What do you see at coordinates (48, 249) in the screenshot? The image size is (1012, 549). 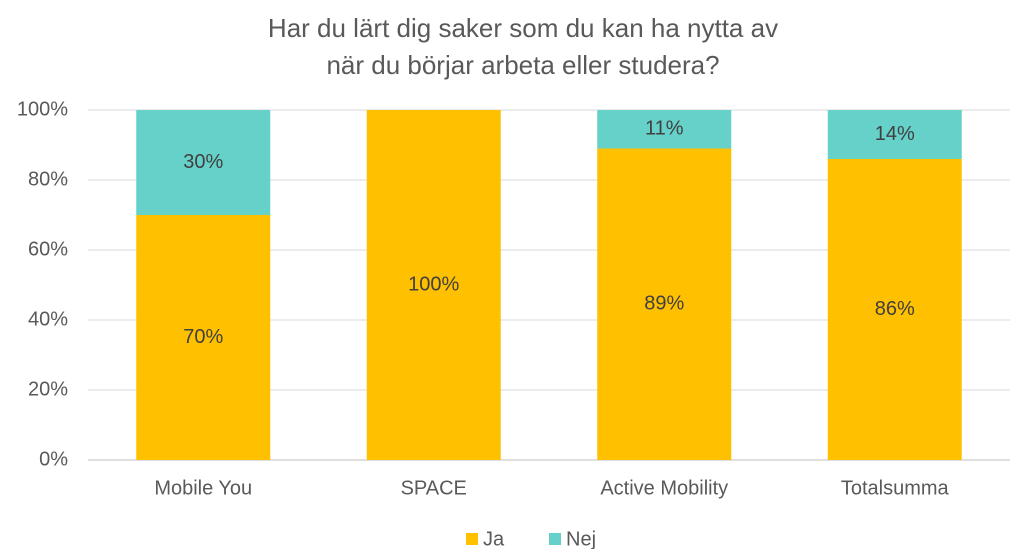 I see `y-tick-label: 60%` at bounding box center [48, 249].